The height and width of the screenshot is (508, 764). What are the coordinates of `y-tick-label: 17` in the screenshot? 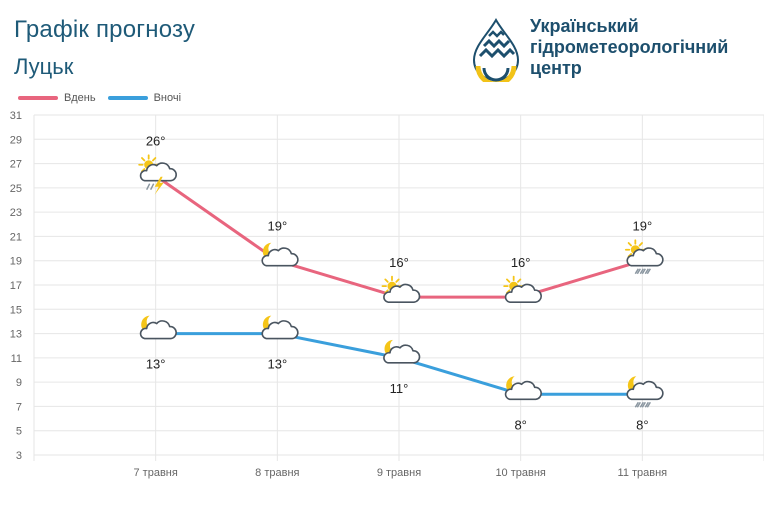 It's located at (16, 286).